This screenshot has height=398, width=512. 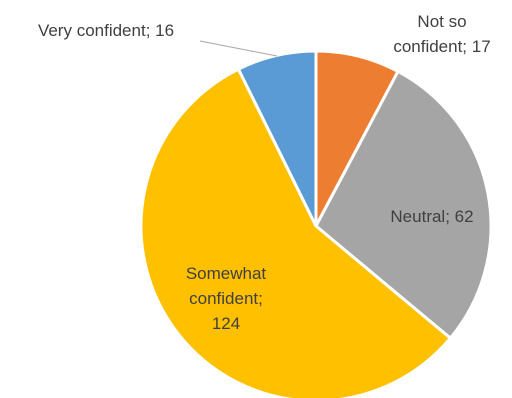 What do you see at coordinates (441, 34) in the screenshot?
I see `data-label-not-so-confident: Not so confident; 17` at bounding box center [441, 34].